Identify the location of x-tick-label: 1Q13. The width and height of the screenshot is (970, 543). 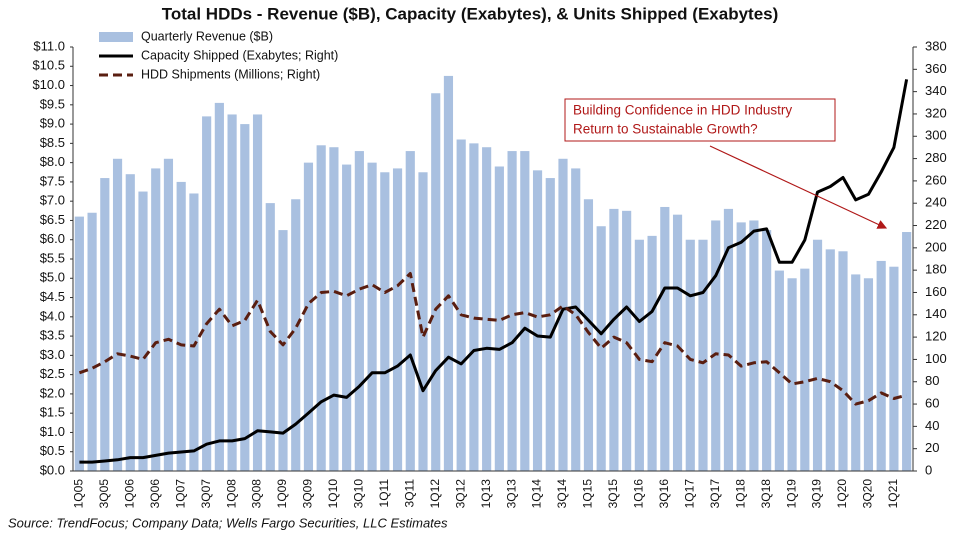
(486, 494).